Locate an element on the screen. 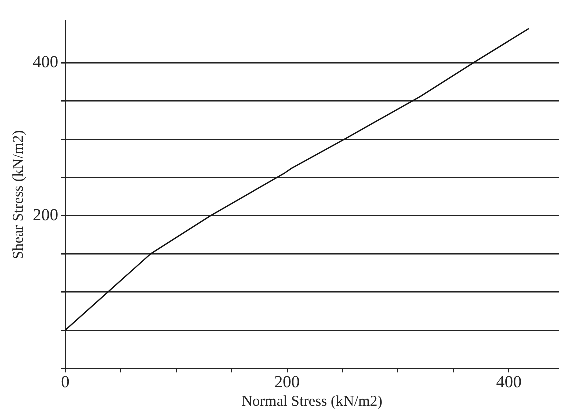 This screenshot has height=419, width=573. y-axis-title: Shear Stress (kN/m2) is located at coordinates (18, 195).